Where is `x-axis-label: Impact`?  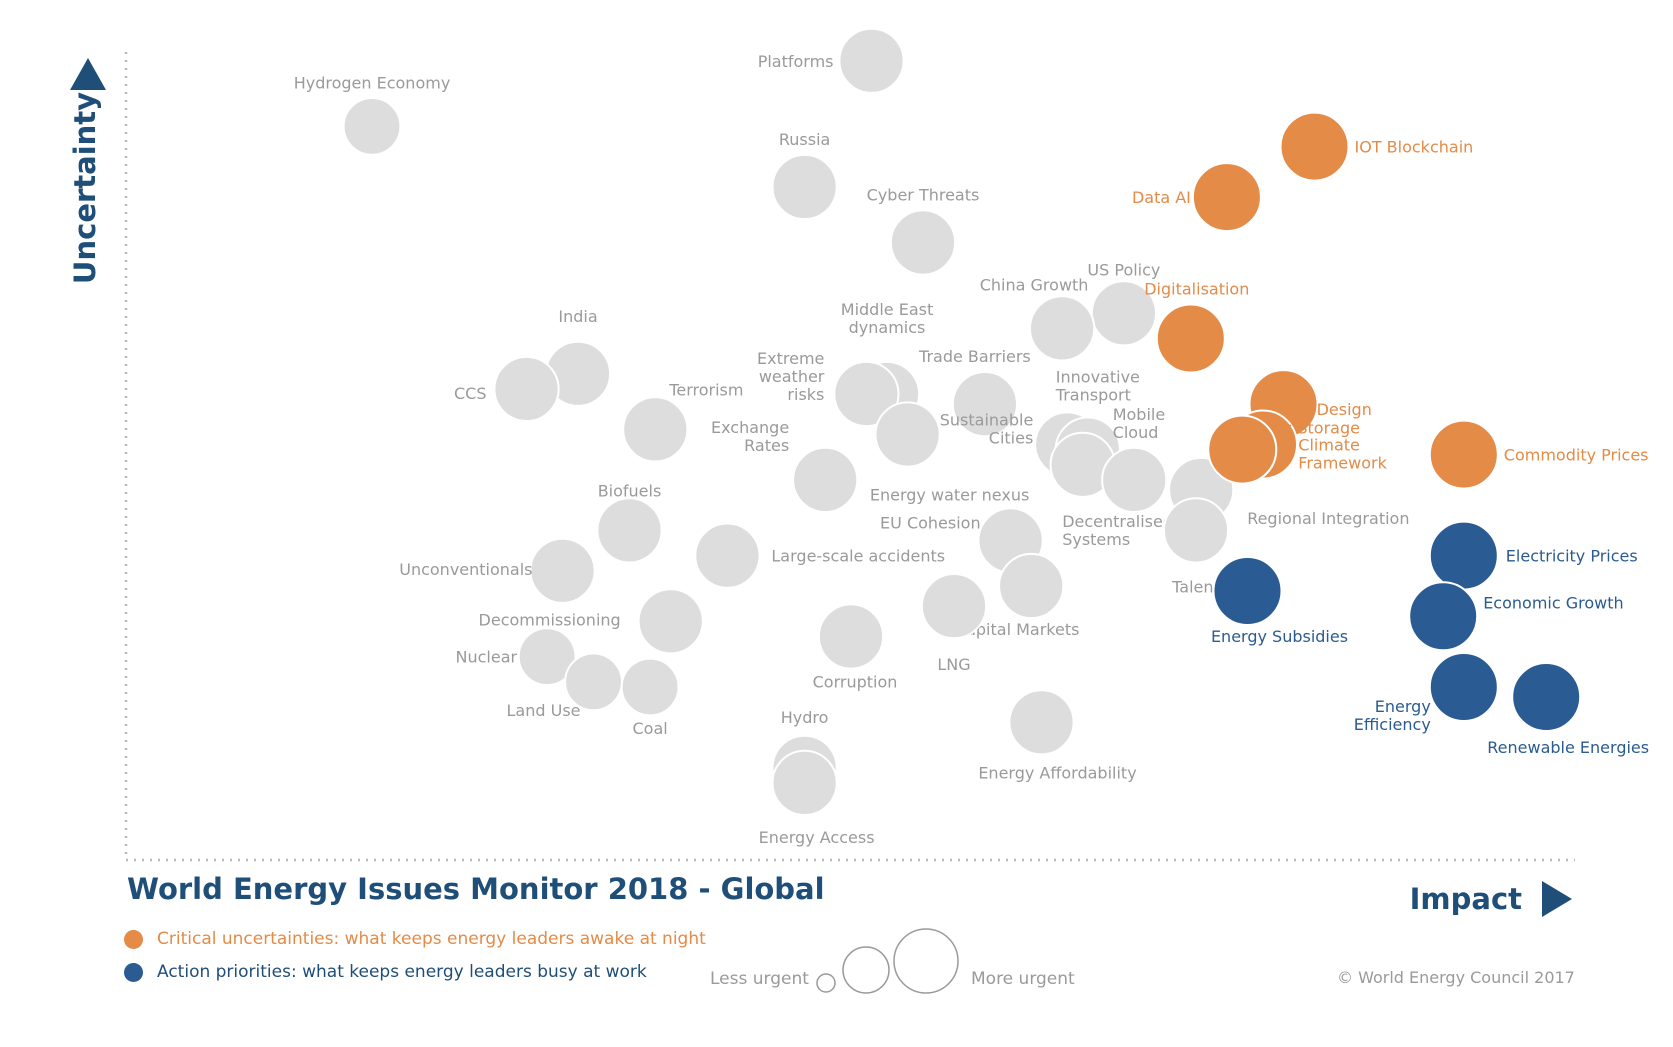
x-axis-label: Impact is located at coordinates (1466, 899).